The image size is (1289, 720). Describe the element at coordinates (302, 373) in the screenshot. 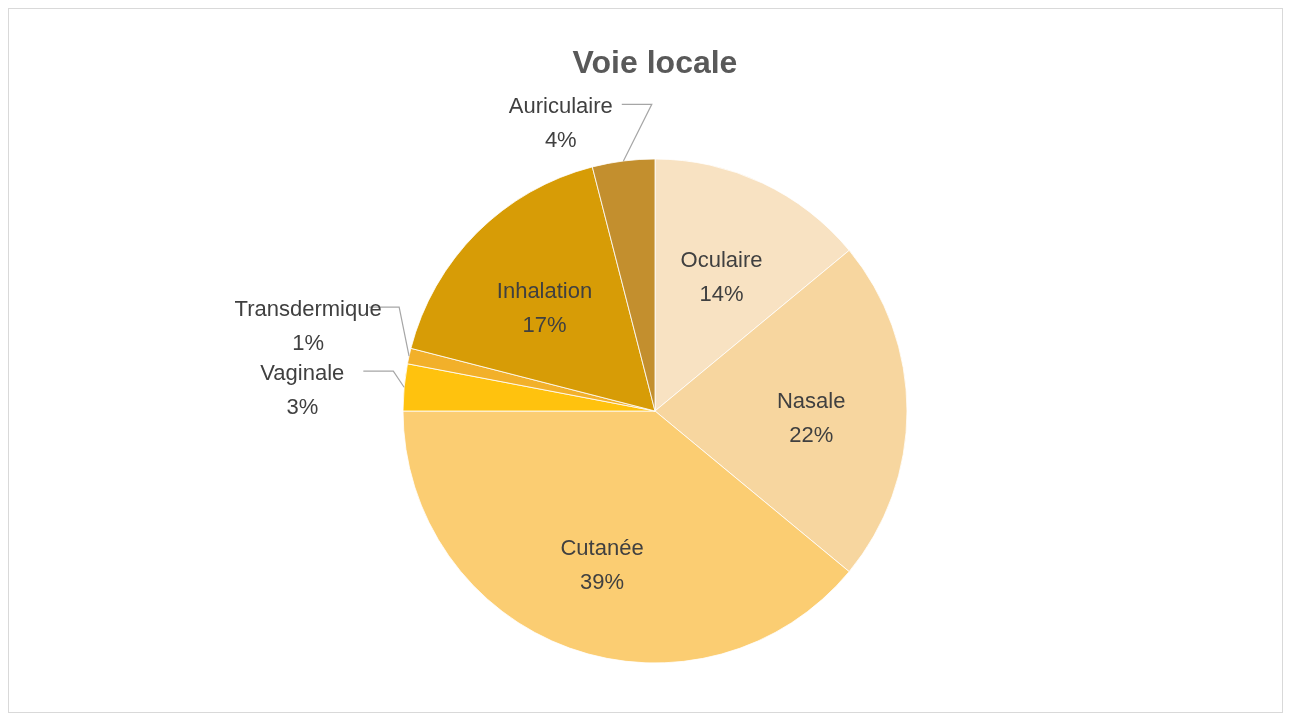

I see `slice-label: Vaginale` at that location.